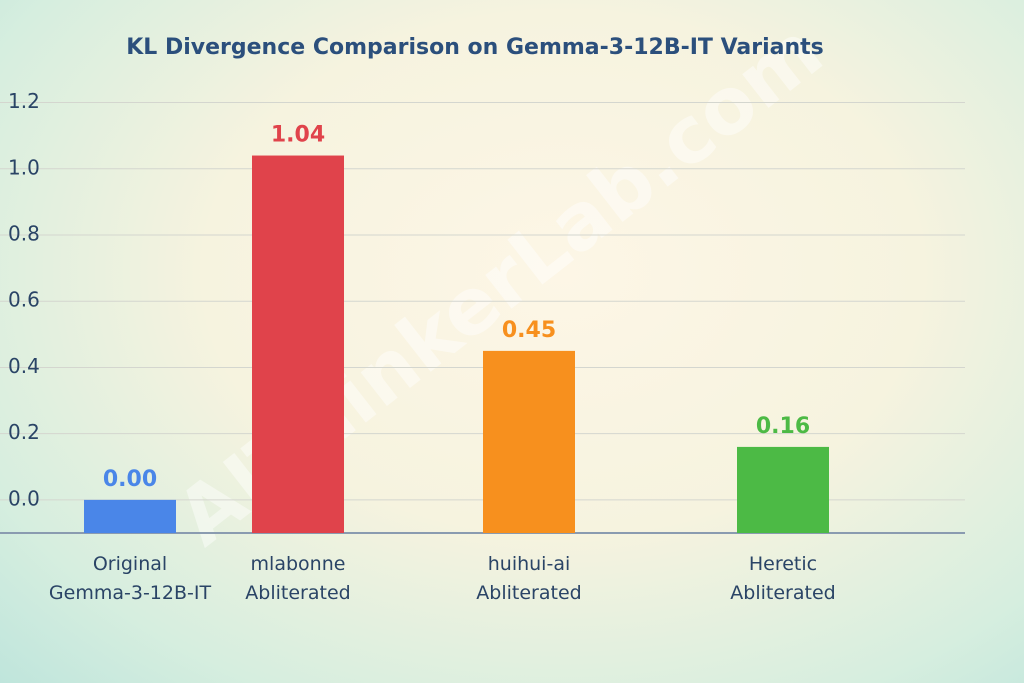  What do you see at coordinates (24, 366) in the screenshot?
I see `y-tick-label: 0.4` at bounding box center [24, 366].